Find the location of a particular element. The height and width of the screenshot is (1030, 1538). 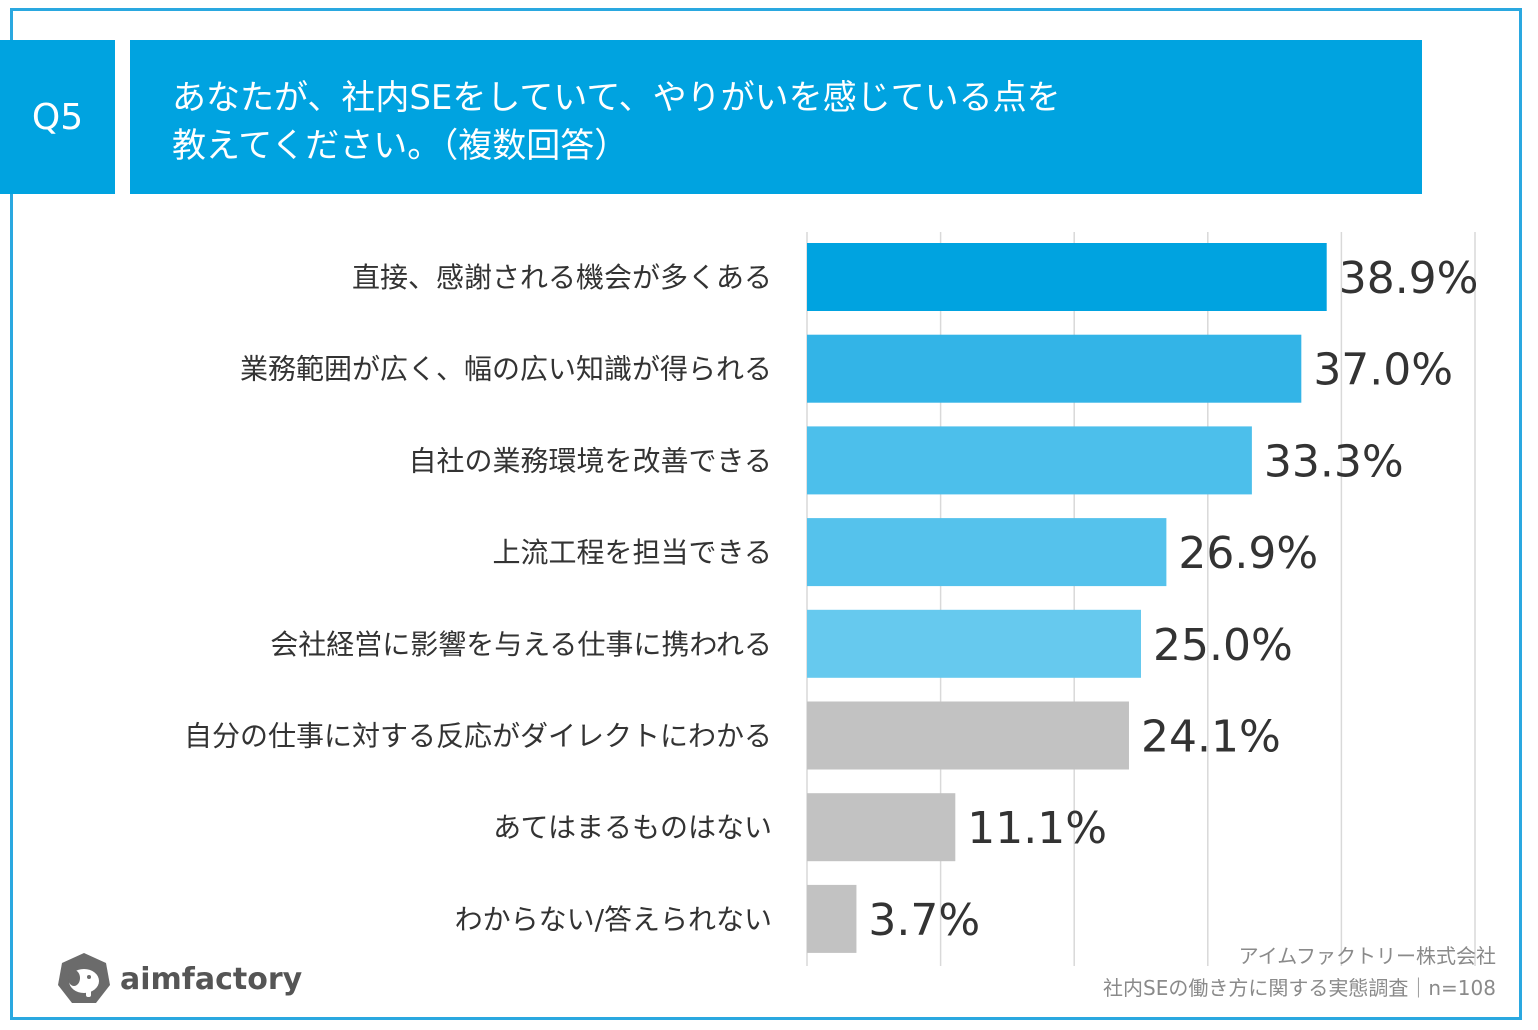

value-label-2: 37.0% is located at coordinates (1383, 370).